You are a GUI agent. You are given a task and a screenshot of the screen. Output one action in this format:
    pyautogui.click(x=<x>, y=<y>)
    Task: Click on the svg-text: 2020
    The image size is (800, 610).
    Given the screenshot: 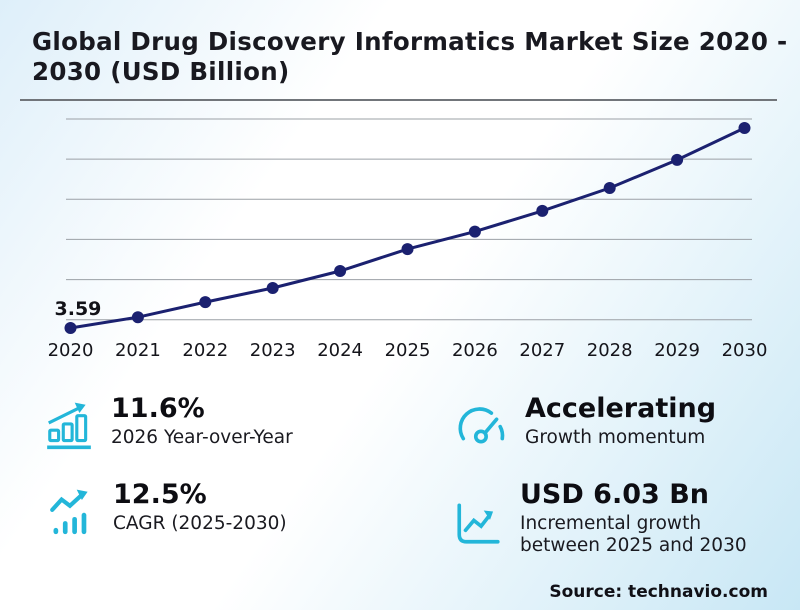 What is the action you would take?
    pyautogui.click(x=71, y=350)
    